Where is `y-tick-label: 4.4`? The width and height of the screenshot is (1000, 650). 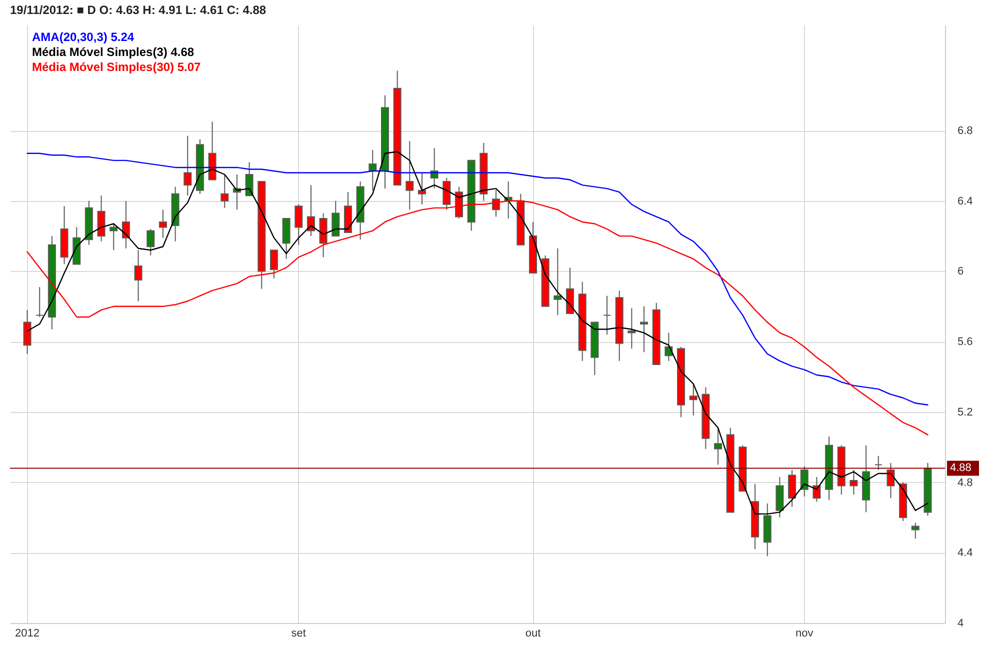 y-tick-label: 4.4 is located at coordinates (965, 553).